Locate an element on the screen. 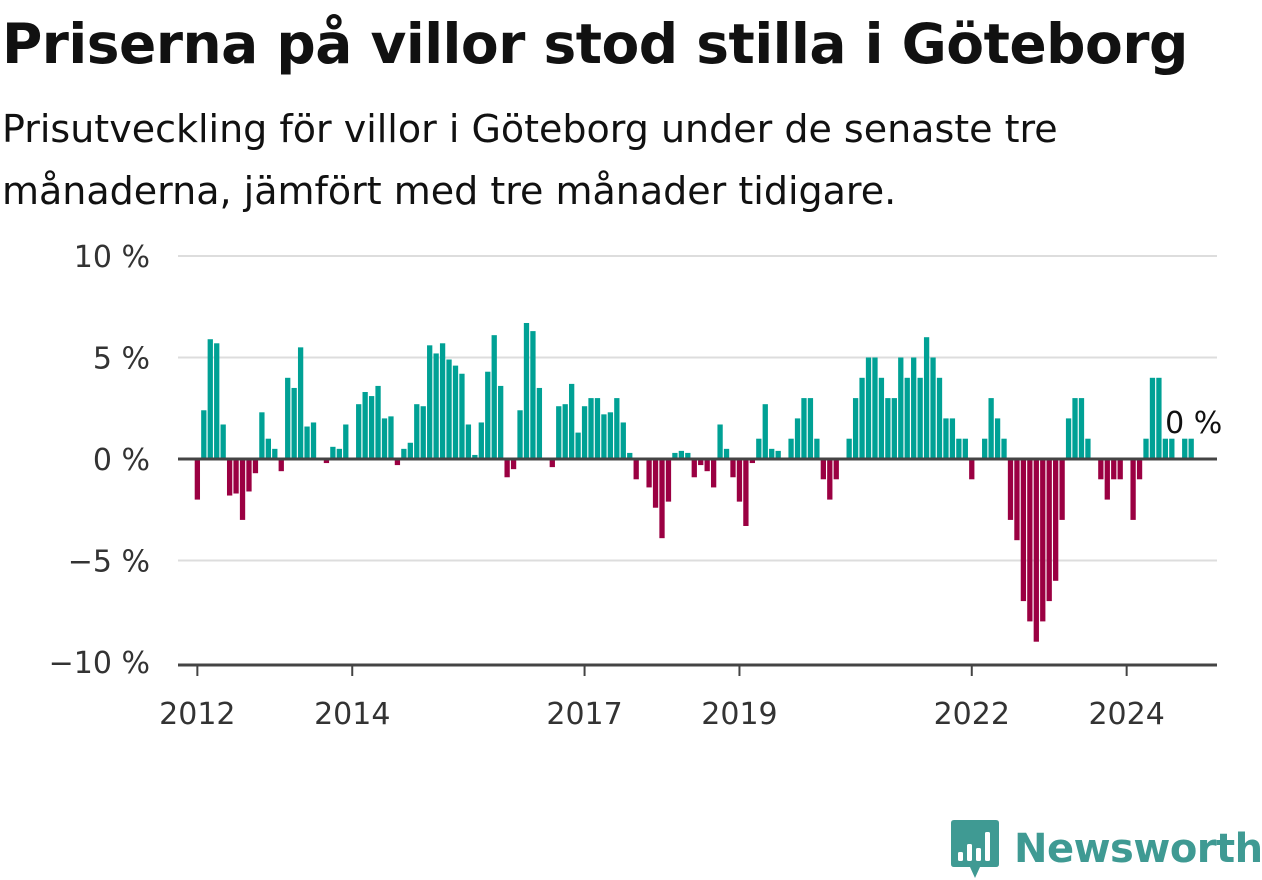 This screenshot has height=880, width=1262. last-value-label: 0 % is located at coordinates (1193, 423).